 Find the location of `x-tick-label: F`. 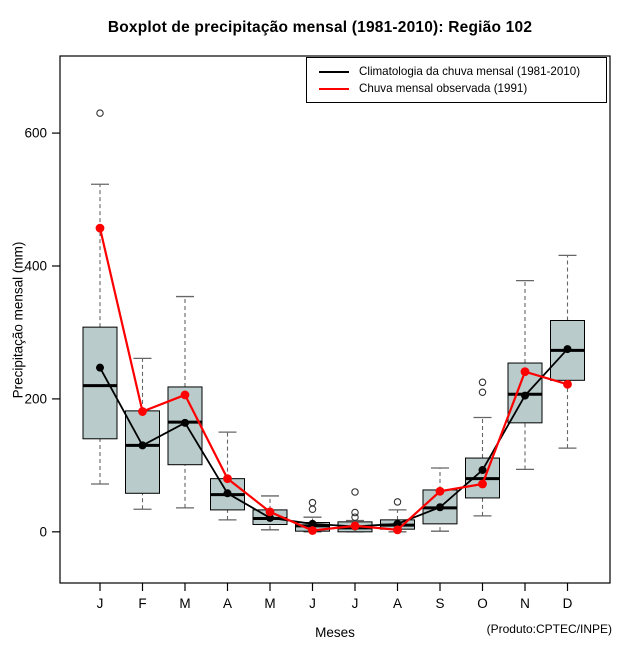

x-tick-label: F is located at coordinates (142, 603).